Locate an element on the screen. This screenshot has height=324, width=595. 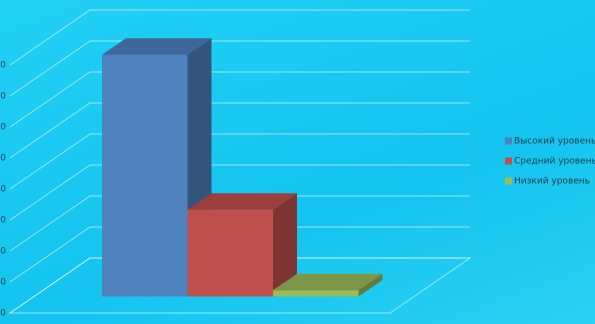
y-tick-label: 80 is located at coordinates (3, 66).